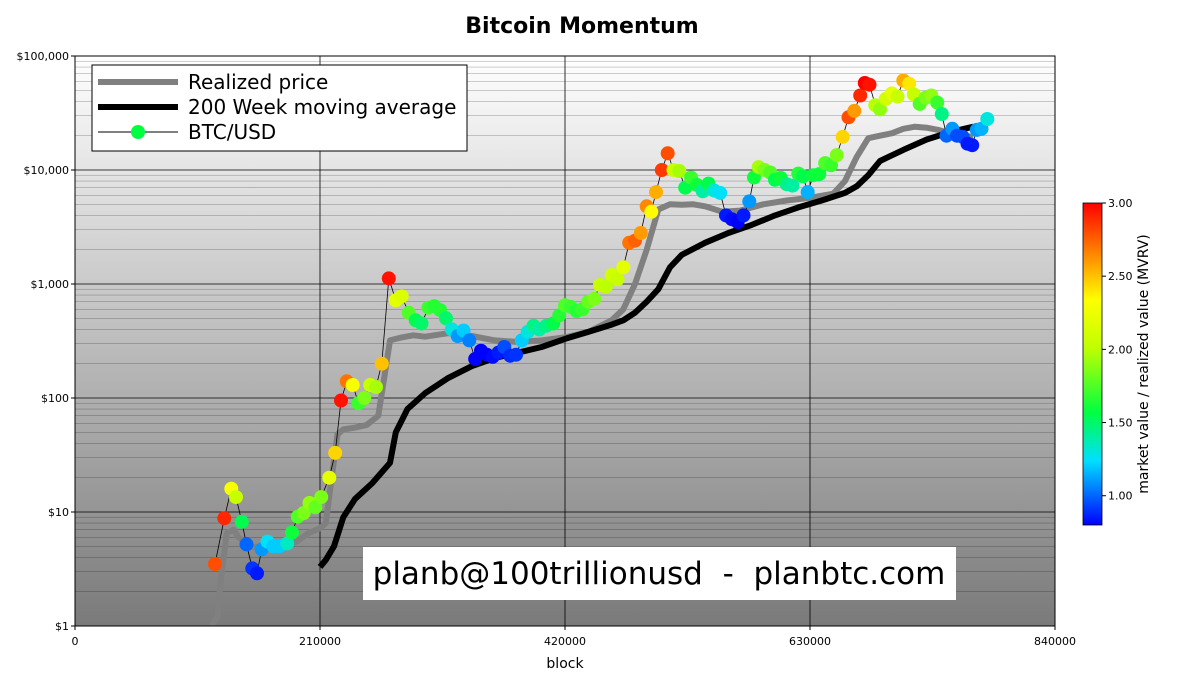 This screenshot has height=685, width=1200. What do you see at coordinates (1120, 496) in the screenshot?
I see `colorbar-tick-label: 1.00` at bounding box center [1120, 496].